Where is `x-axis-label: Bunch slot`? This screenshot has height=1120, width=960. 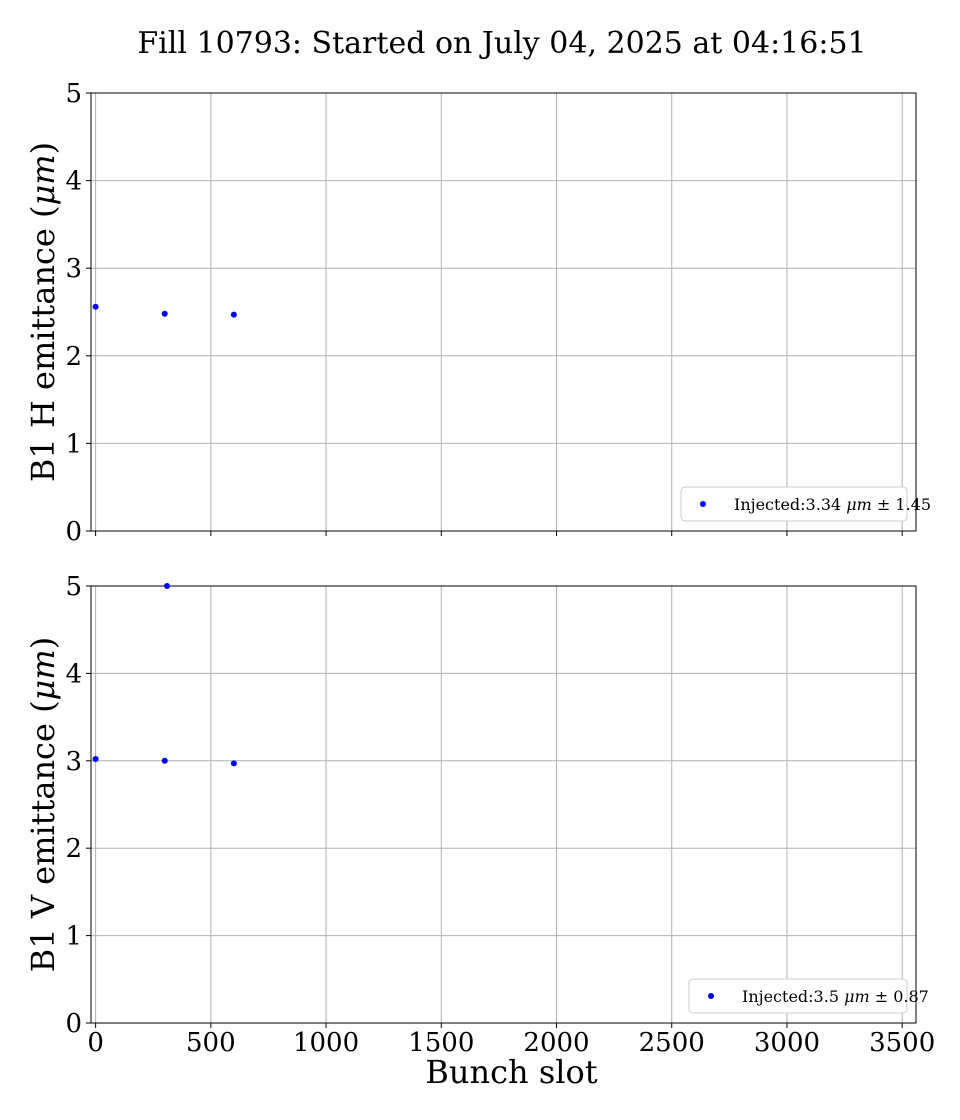 x-axis-label: Bunch slot is located at coordinates (511, 1072).